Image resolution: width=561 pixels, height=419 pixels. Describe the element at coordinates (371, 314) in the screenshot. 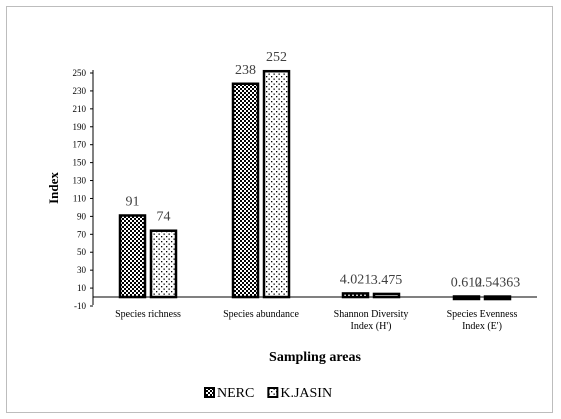

I see `category-label: Shannon Diversity` at that location.